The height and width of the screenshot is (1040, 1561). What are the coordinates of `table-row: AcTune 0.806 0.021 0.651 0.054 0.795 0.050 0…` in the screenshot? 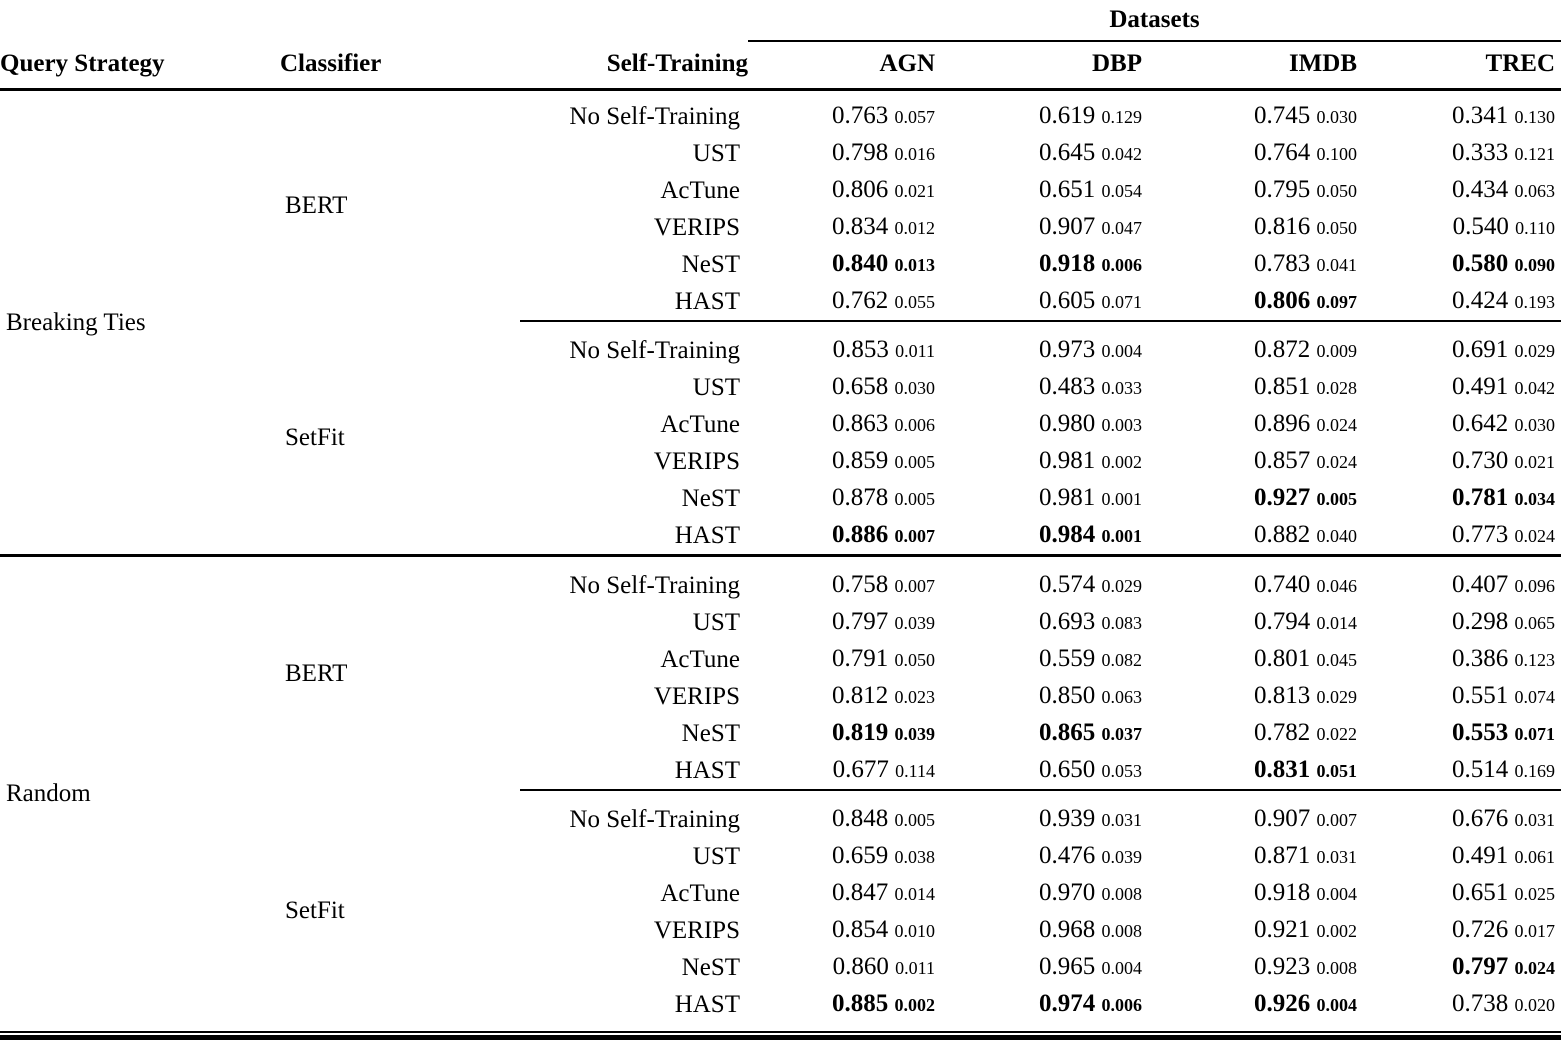 It's located at (780, 190).